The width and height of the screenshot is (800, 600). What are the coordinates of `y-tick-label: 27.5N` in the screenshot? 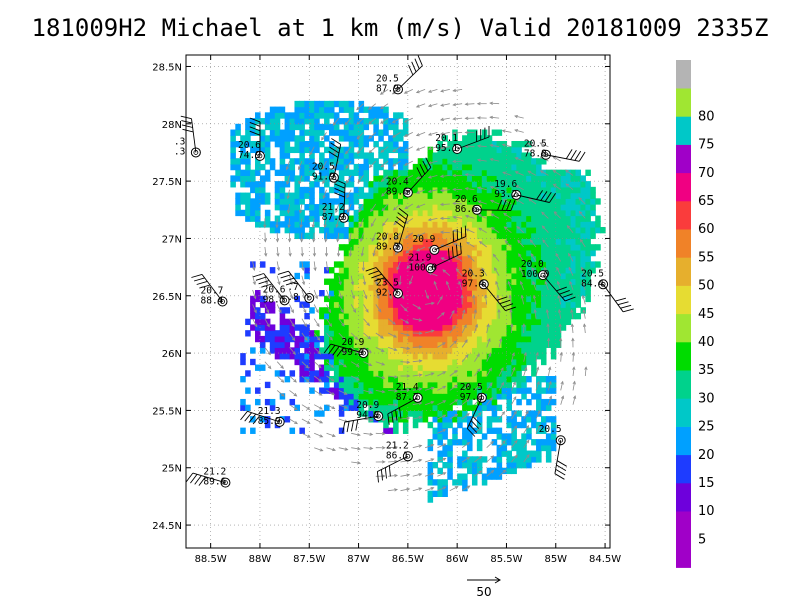 It's located at (167, 182).